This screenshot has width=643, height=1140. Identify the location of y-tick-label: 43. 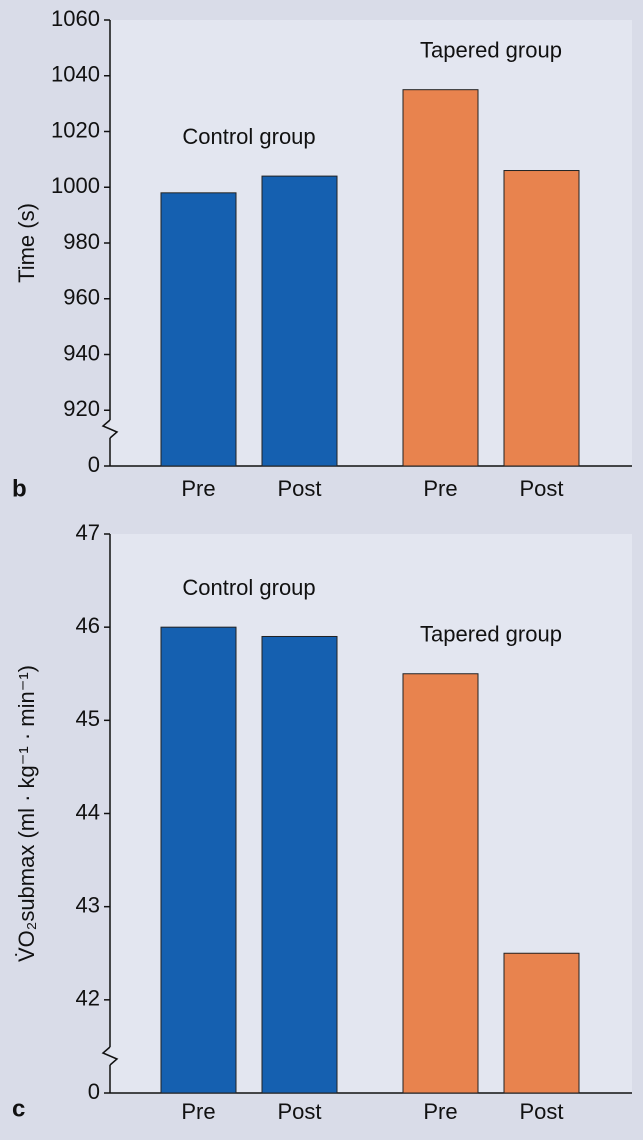
(88, 904).